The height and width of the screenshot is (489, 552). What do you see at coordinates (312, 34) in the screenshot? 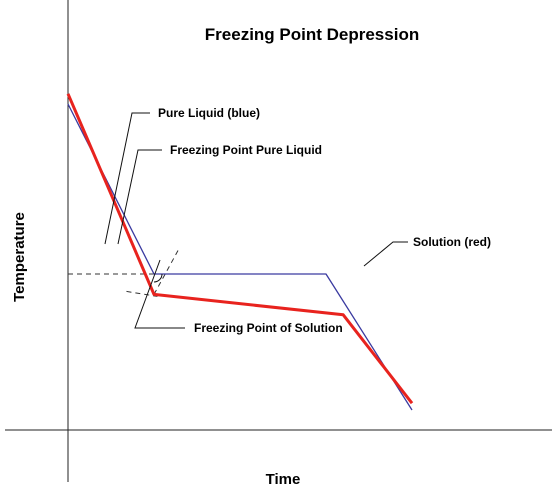
I see `chart-title: Freezing Point Depression` at bounding box center [312, 34].